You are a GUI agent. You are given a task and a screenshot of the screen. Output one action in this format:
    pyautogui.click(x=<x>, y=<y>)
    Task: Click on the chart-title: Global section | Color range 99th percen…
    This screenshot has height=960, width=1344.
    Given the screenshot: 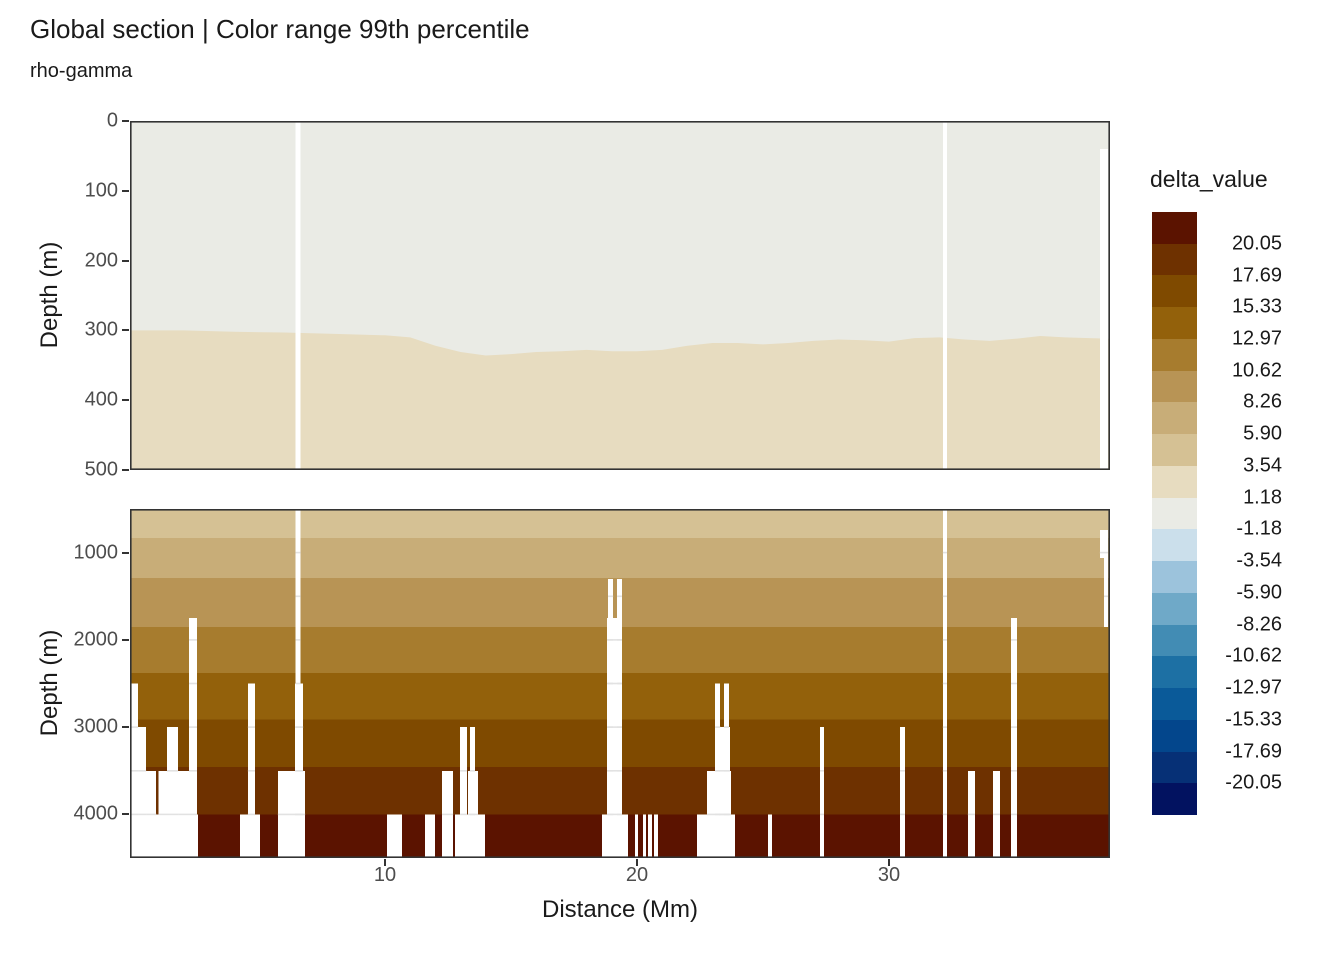 What is the action you would take?
    pyautogui.click(x=280, y=29)
    